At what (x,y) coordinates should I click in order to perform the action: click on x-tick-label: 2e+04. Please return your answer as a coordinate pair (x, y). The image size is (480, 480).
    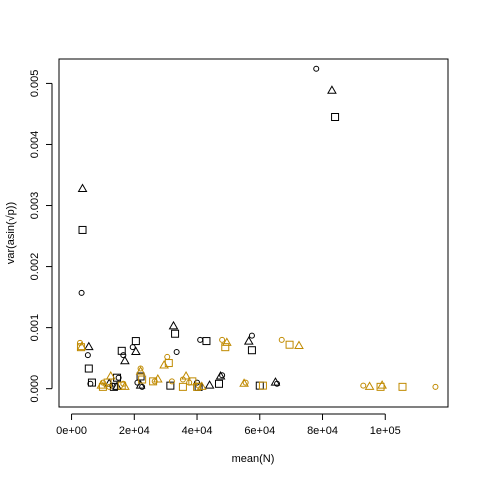
    Looking at the image, I should click on (134, 431).